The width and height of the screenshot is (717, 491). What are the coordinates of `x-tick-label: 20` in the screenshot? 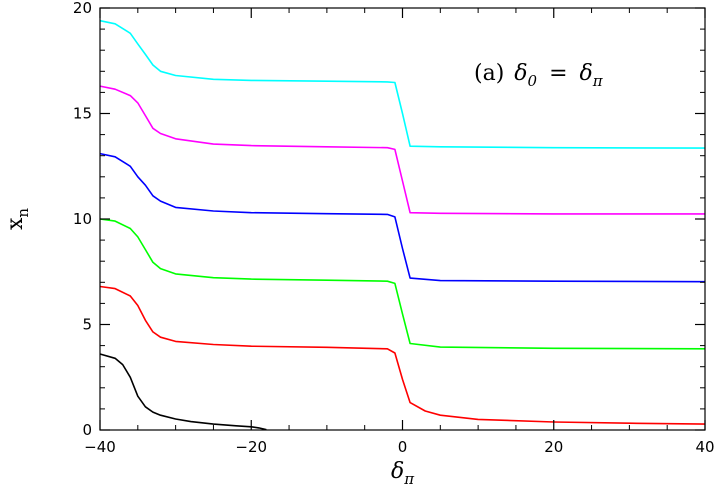 It's located at (553, 447).